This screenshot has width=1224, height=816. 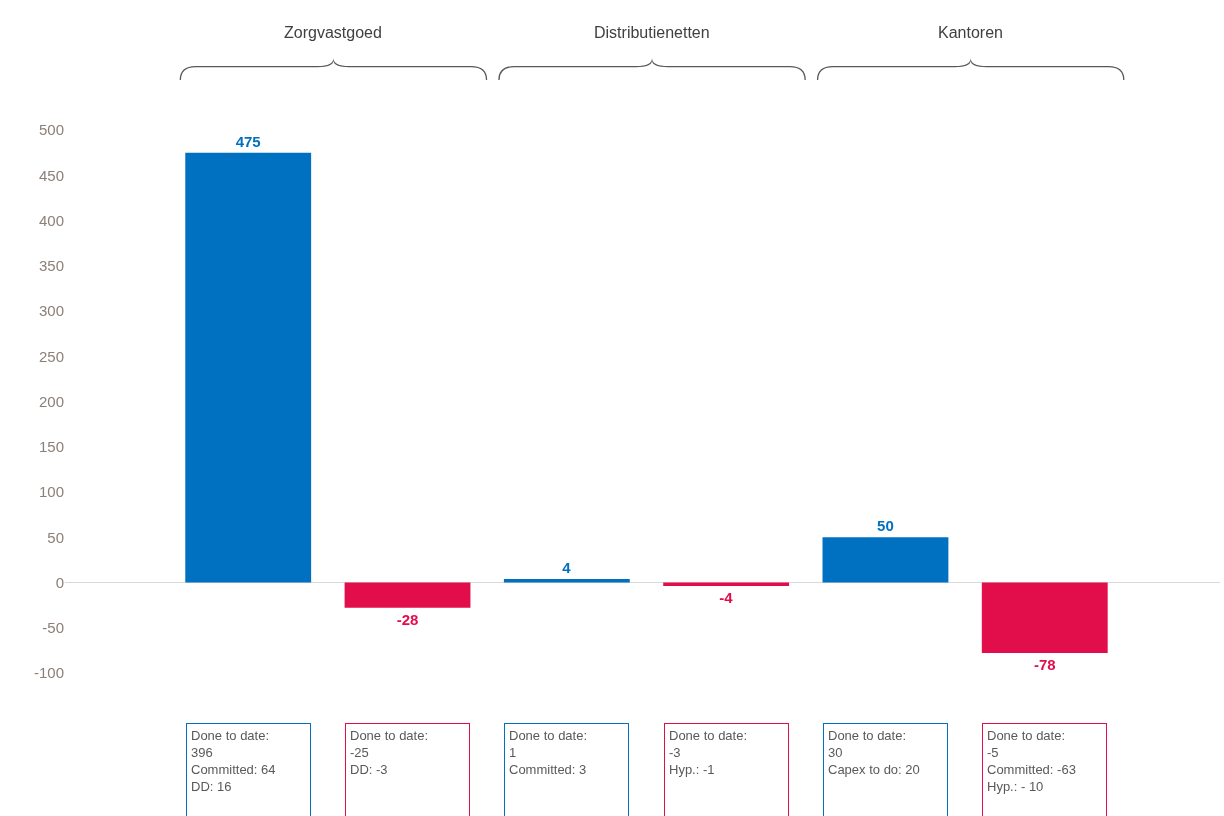 I want to click on y-tick-label: 450, so click(x=51, y=175).